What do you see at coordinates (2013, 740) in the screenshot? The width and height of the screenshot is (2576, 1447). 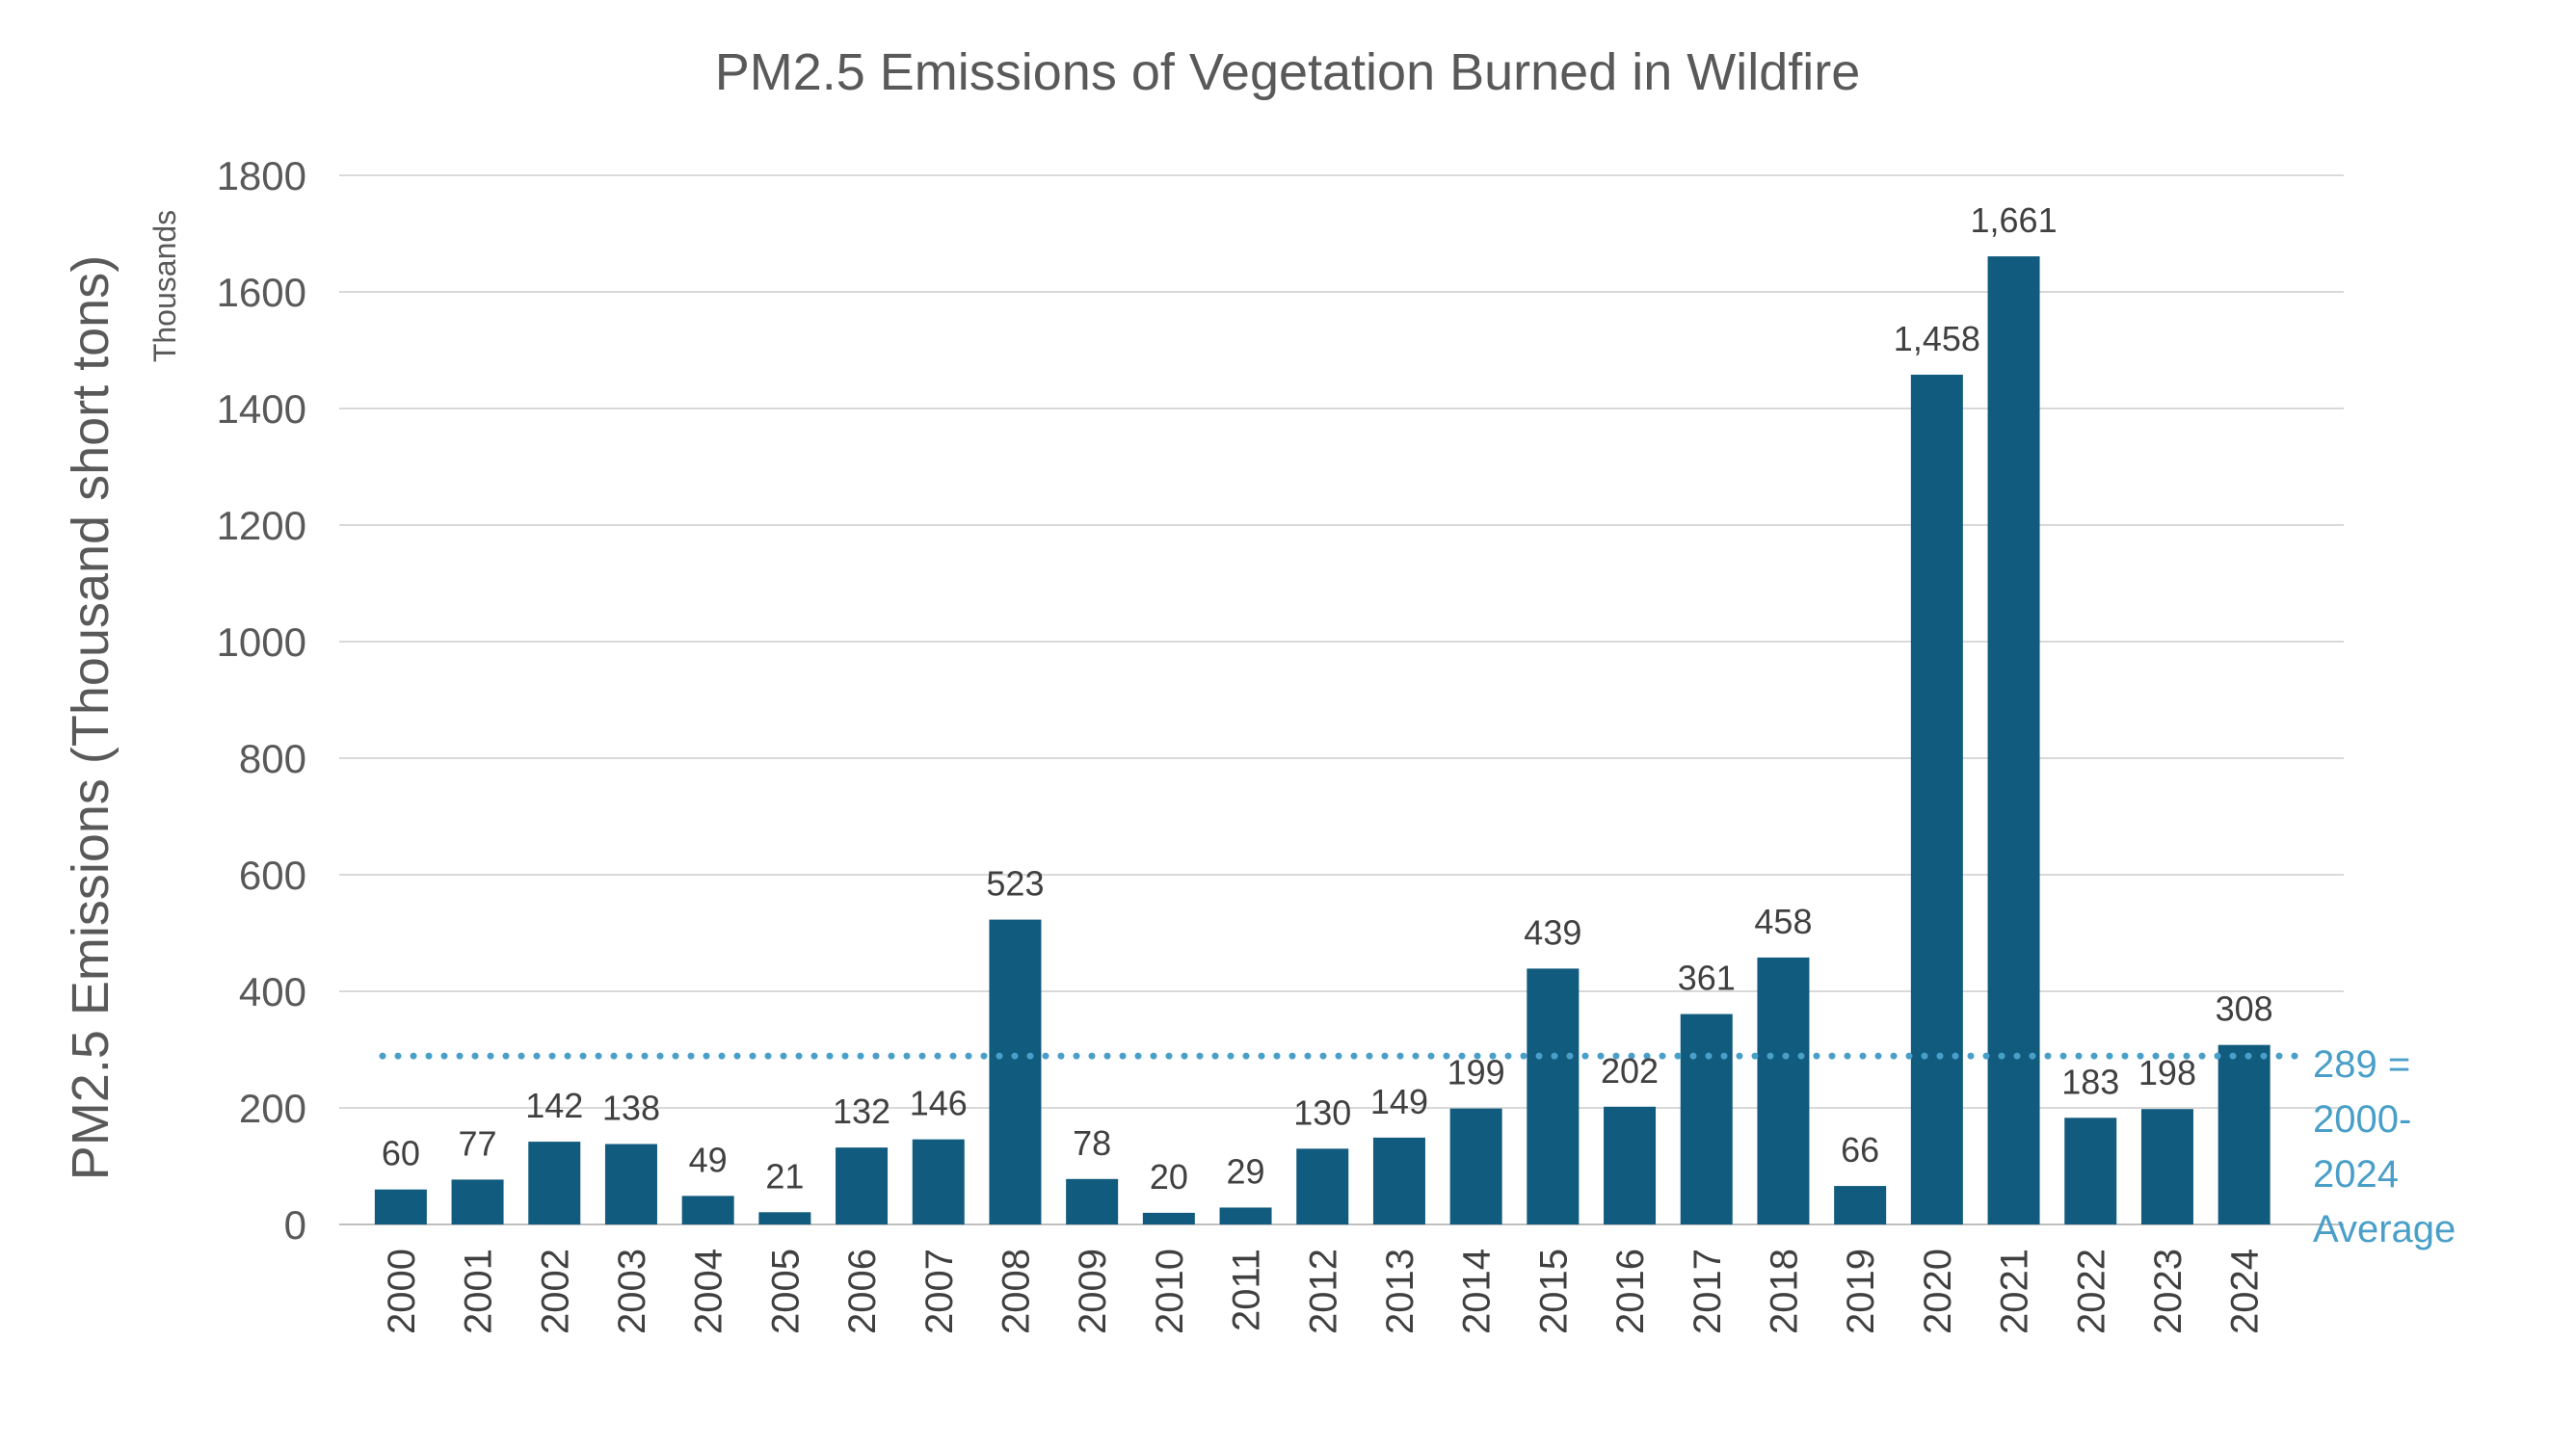 I see `bar-2021` at bounding box center [2013, 740].